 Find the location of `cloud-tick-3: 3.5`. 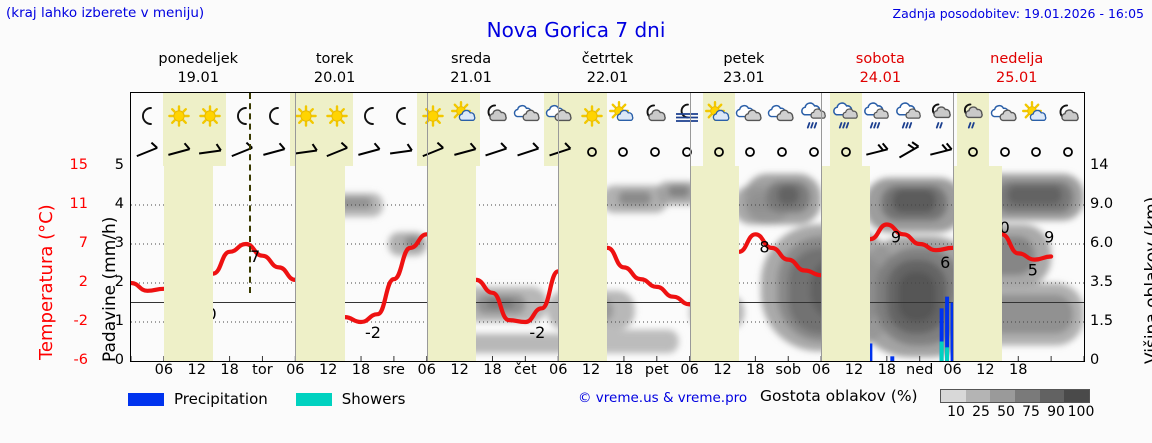

cloud-tick-3: 3.5 is located at coordinates (1102, 282).